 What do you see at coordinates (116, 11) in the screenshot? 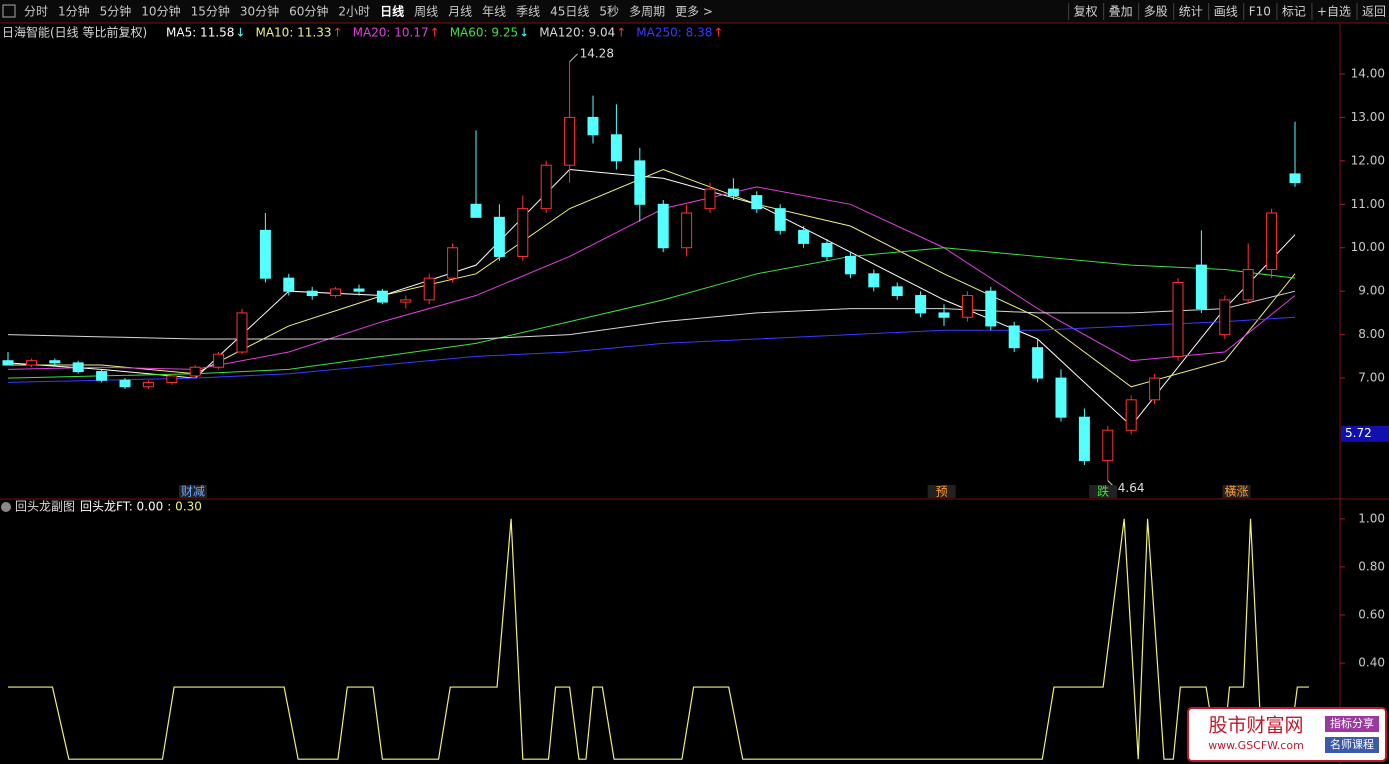
I see `toolbar-tab: 5分钟` at bounding box center [116, 11].